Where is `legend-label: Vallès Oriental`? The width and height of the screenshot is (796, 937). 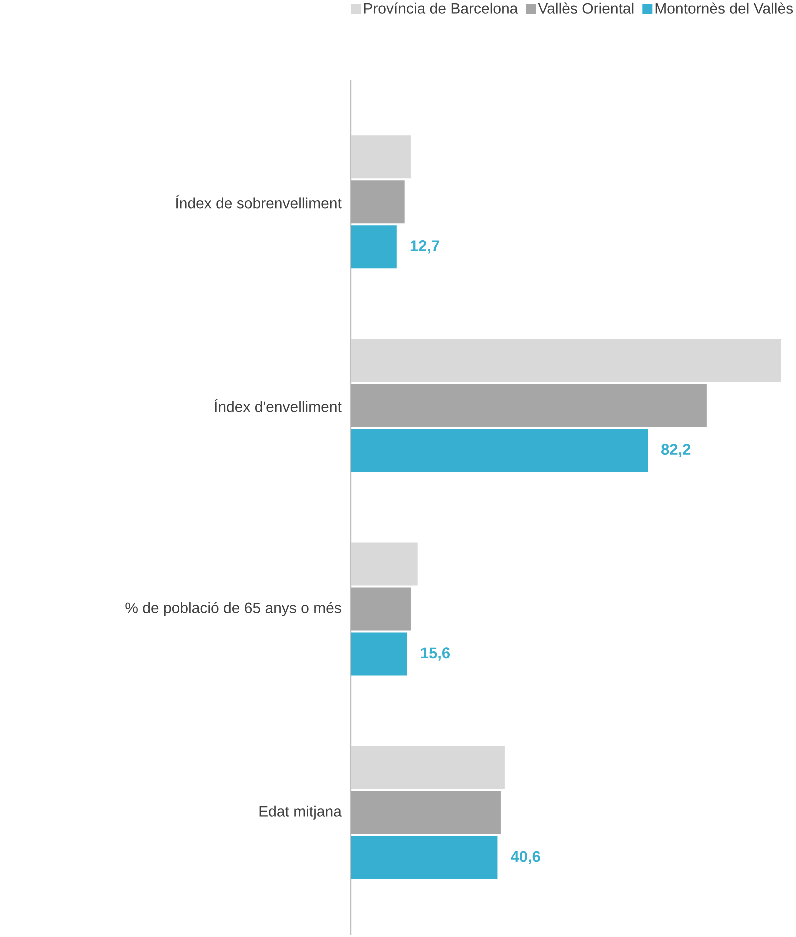 legend-label: Vallès Oriental is located at coordinates (586, 8).